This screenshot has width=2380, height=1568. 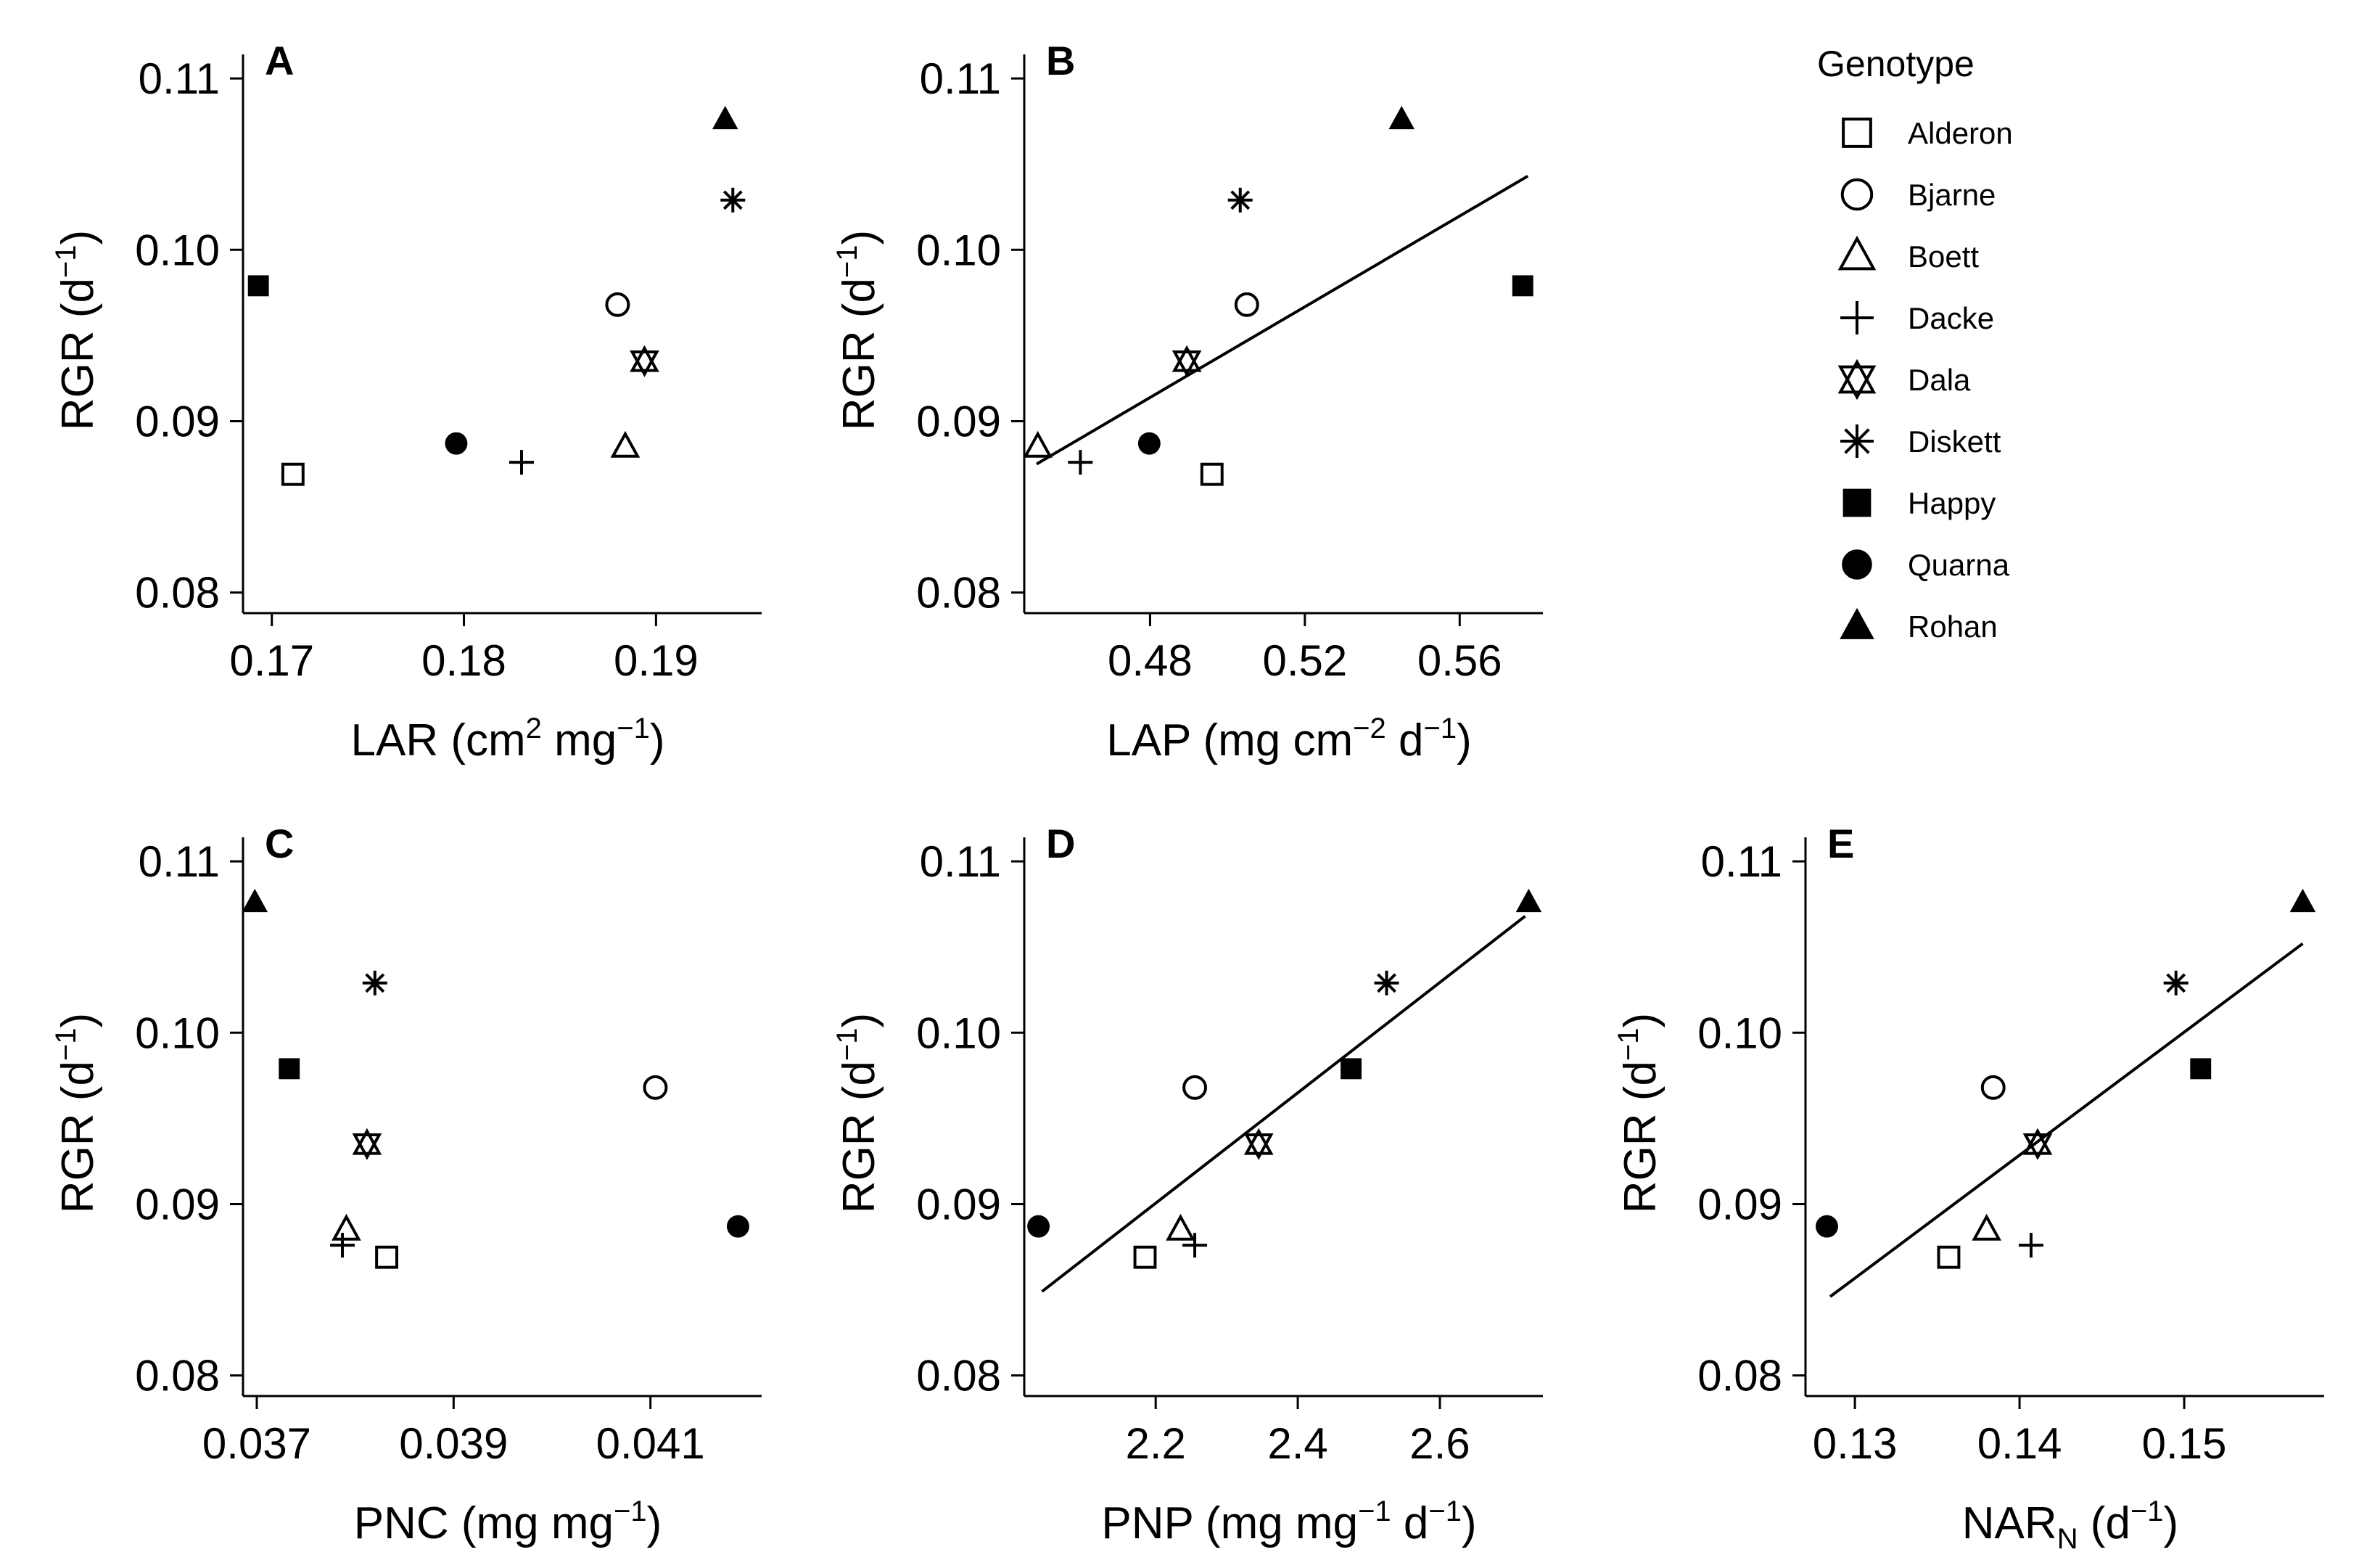 I want to click on panel-e-point-dala, so click(x=2037, y=1144).